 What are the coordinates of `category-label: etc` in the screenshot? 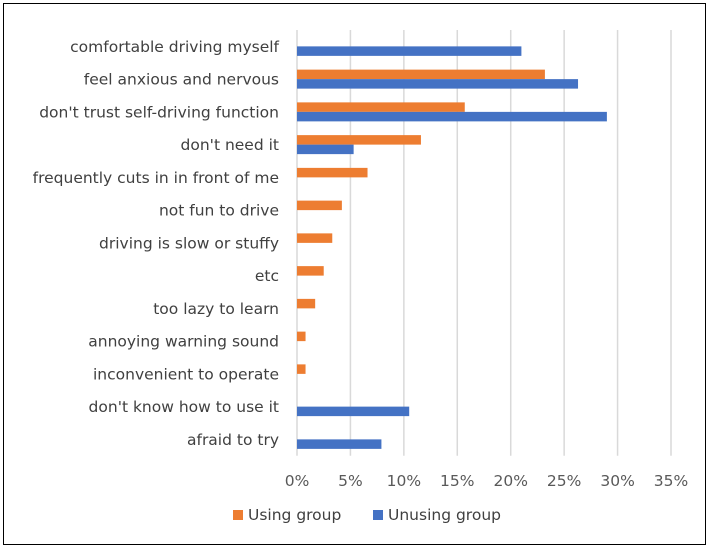 It's located at (267, 276).